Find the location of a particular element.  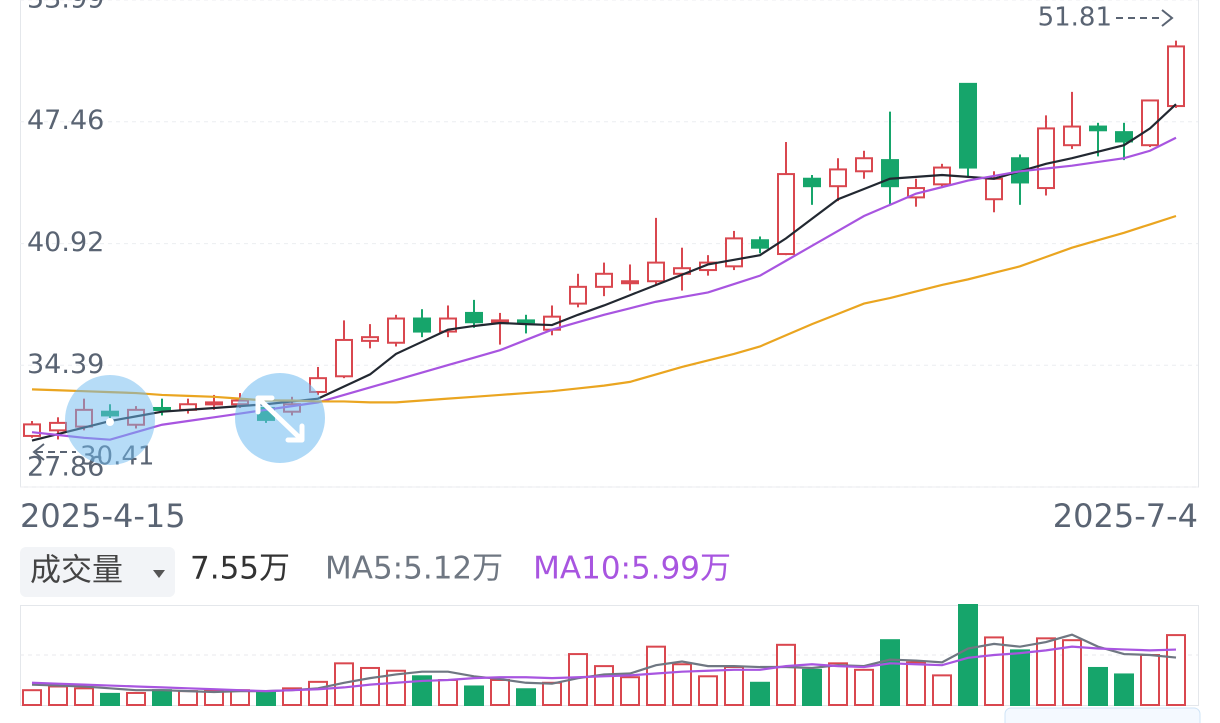

y-tick-label: 53.99 is located at coordinates (65, 7).